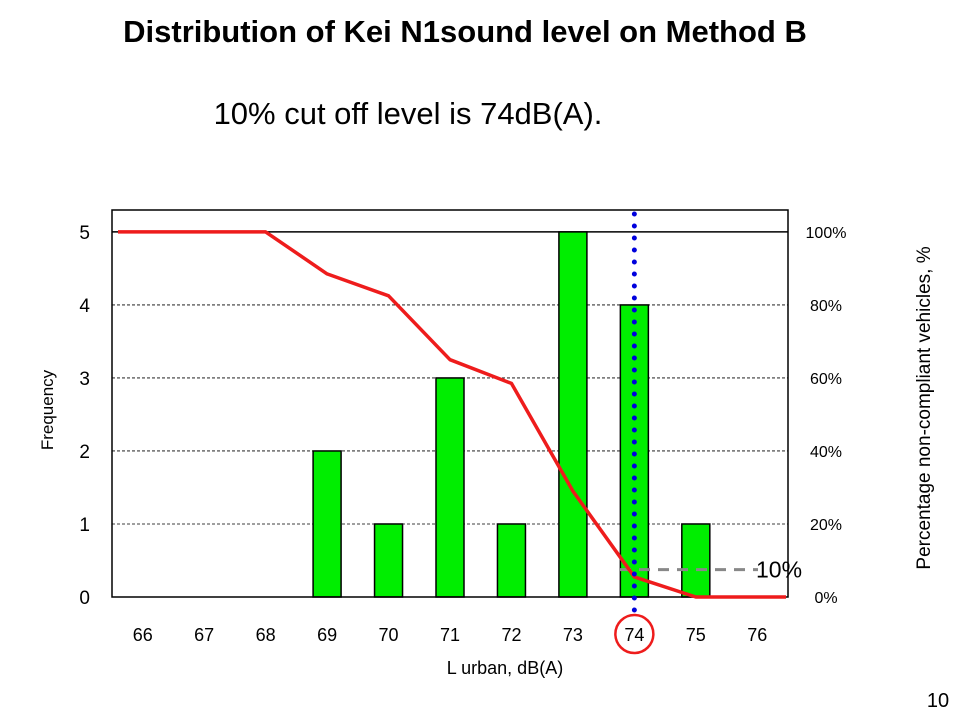 The width and height of the screenshot is (960, 720). Describe the element at coordinates (84, 379) in the screenshot. I see `y-tick-label: 3` at that location.